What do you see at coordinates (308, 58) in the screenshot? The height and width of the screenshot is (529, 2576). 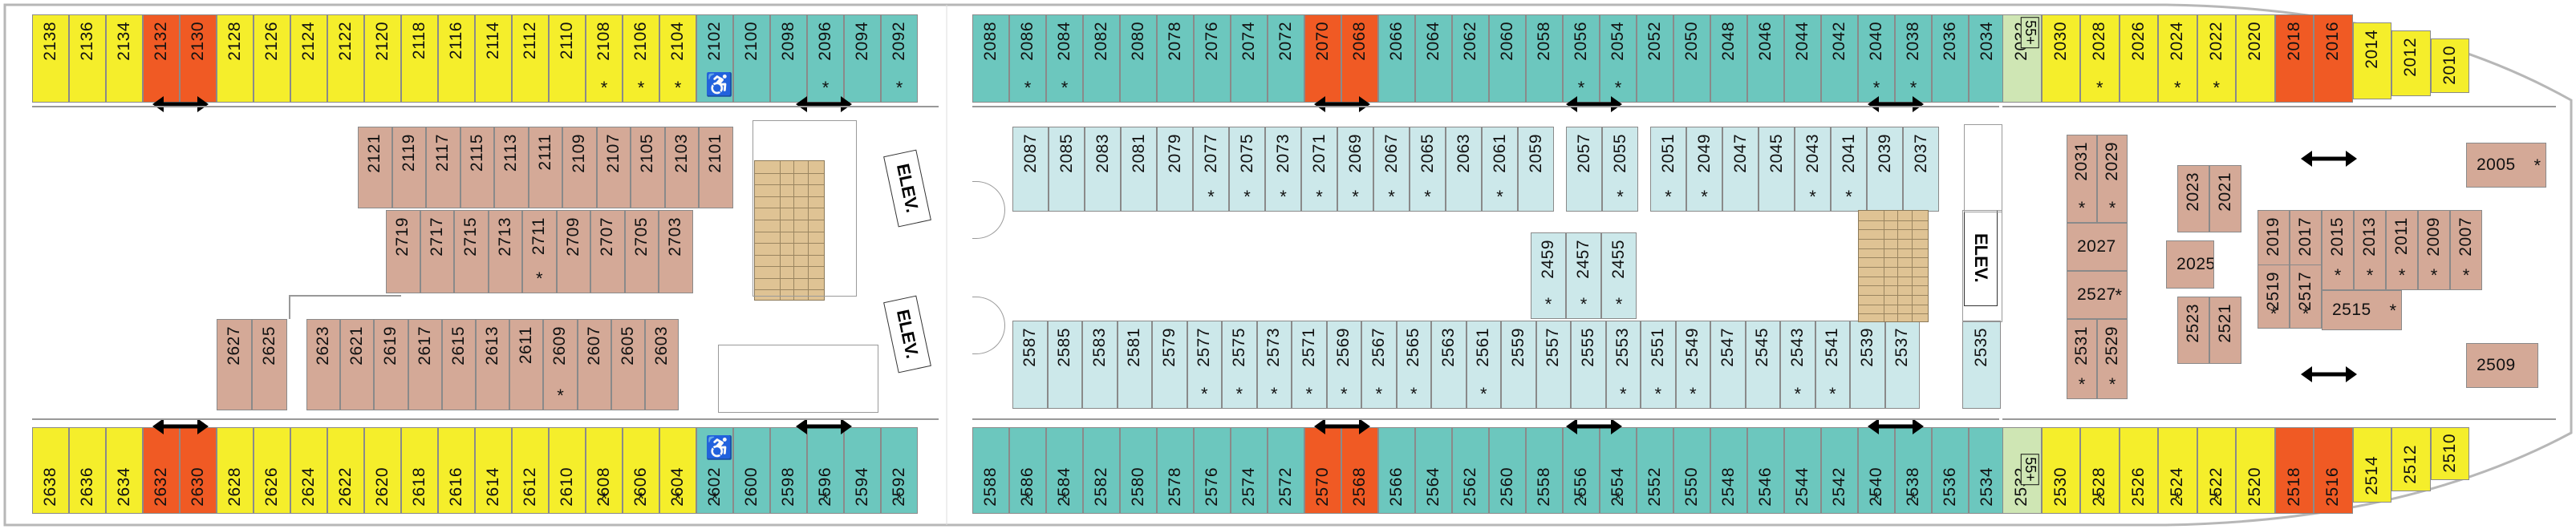 I see `cabin-2124: 2124` at bounding box center [308, 58].